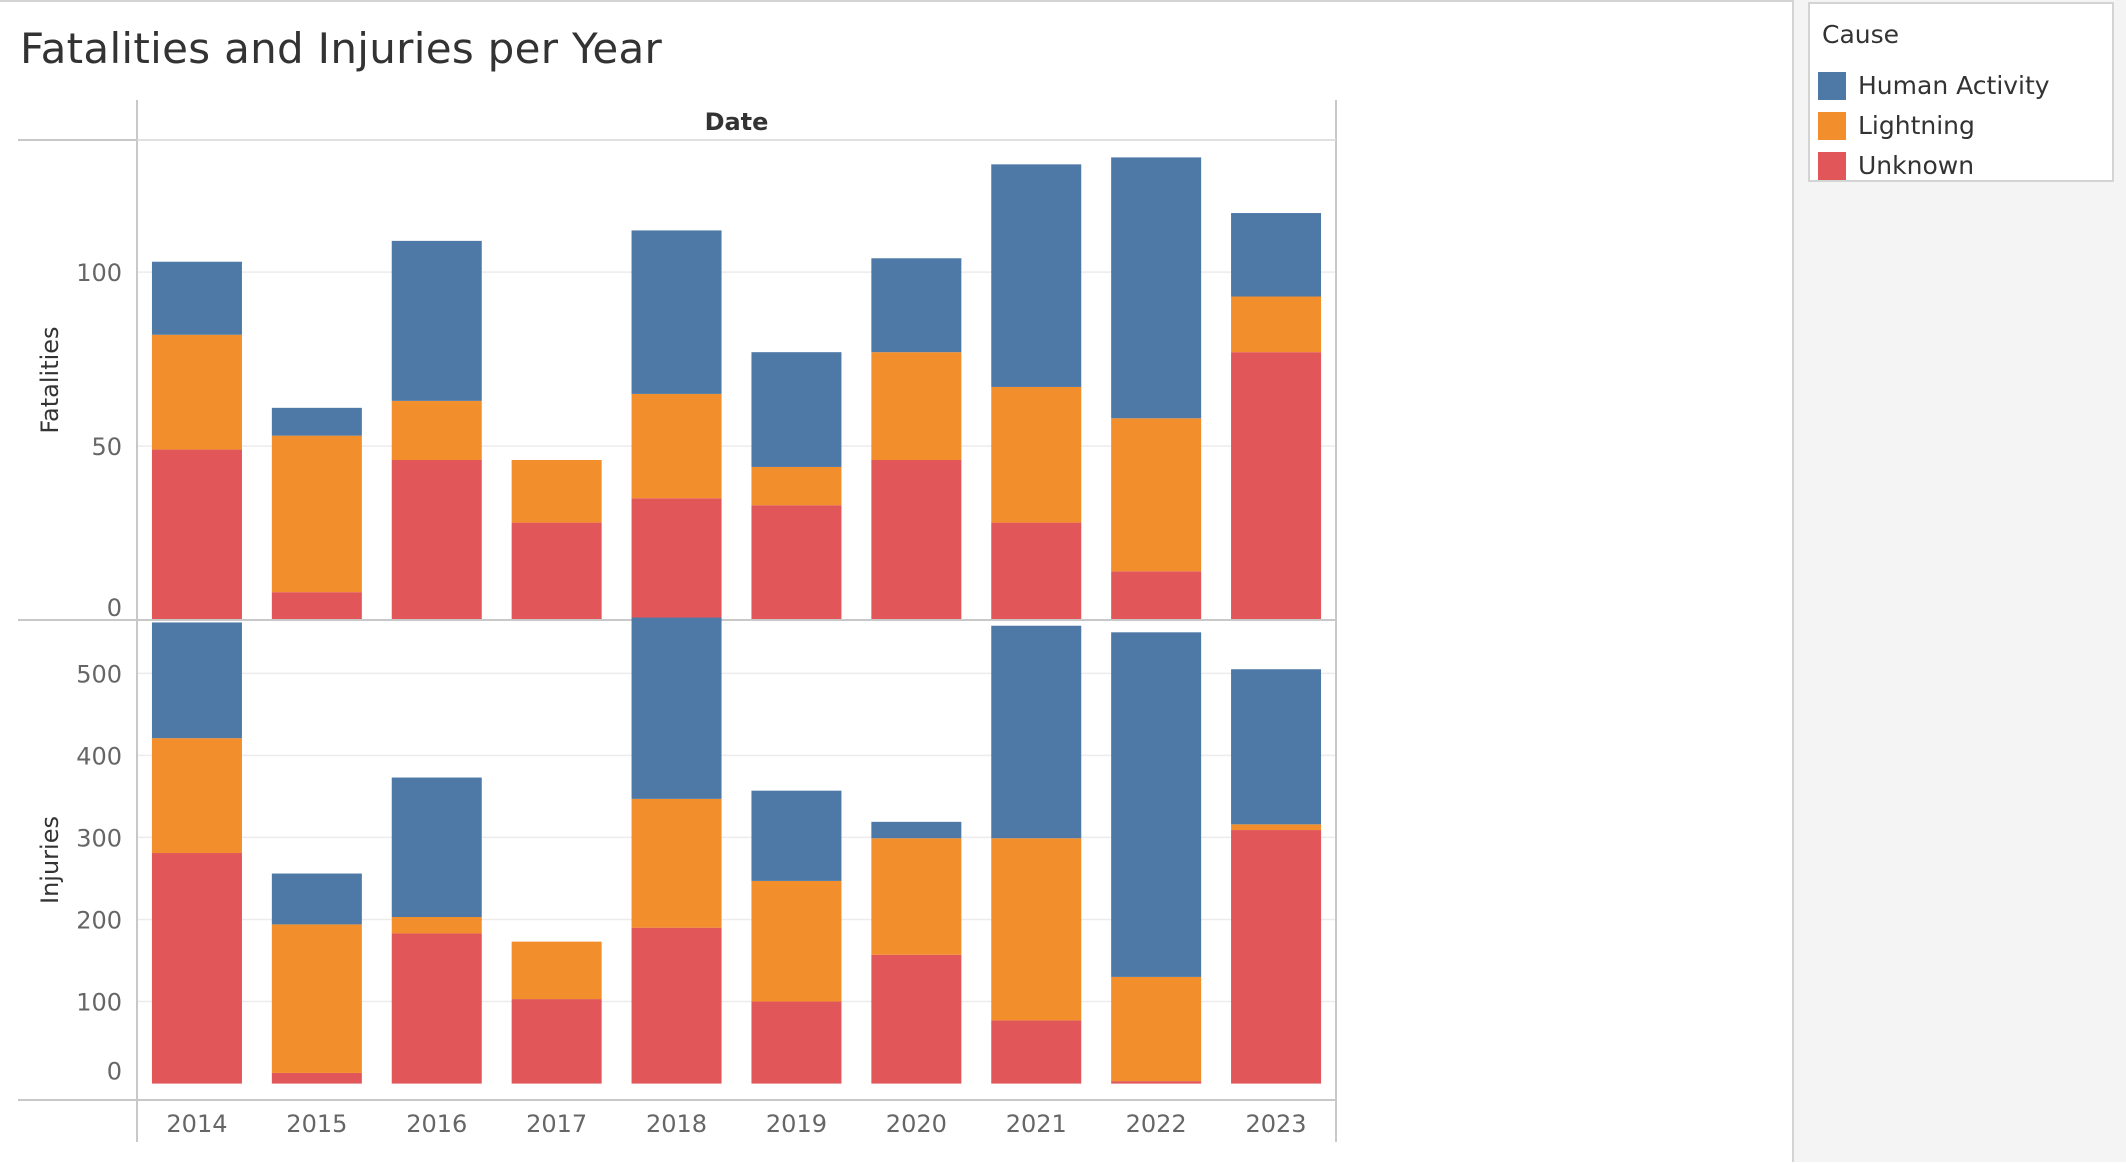 The height and width of the screenshot is (1164, 2126). What do you see at coordinates (1276, 1124) in the screenshot?
I see `x-tick-label-2023: 2023` at bounding box center [1276, 1124].